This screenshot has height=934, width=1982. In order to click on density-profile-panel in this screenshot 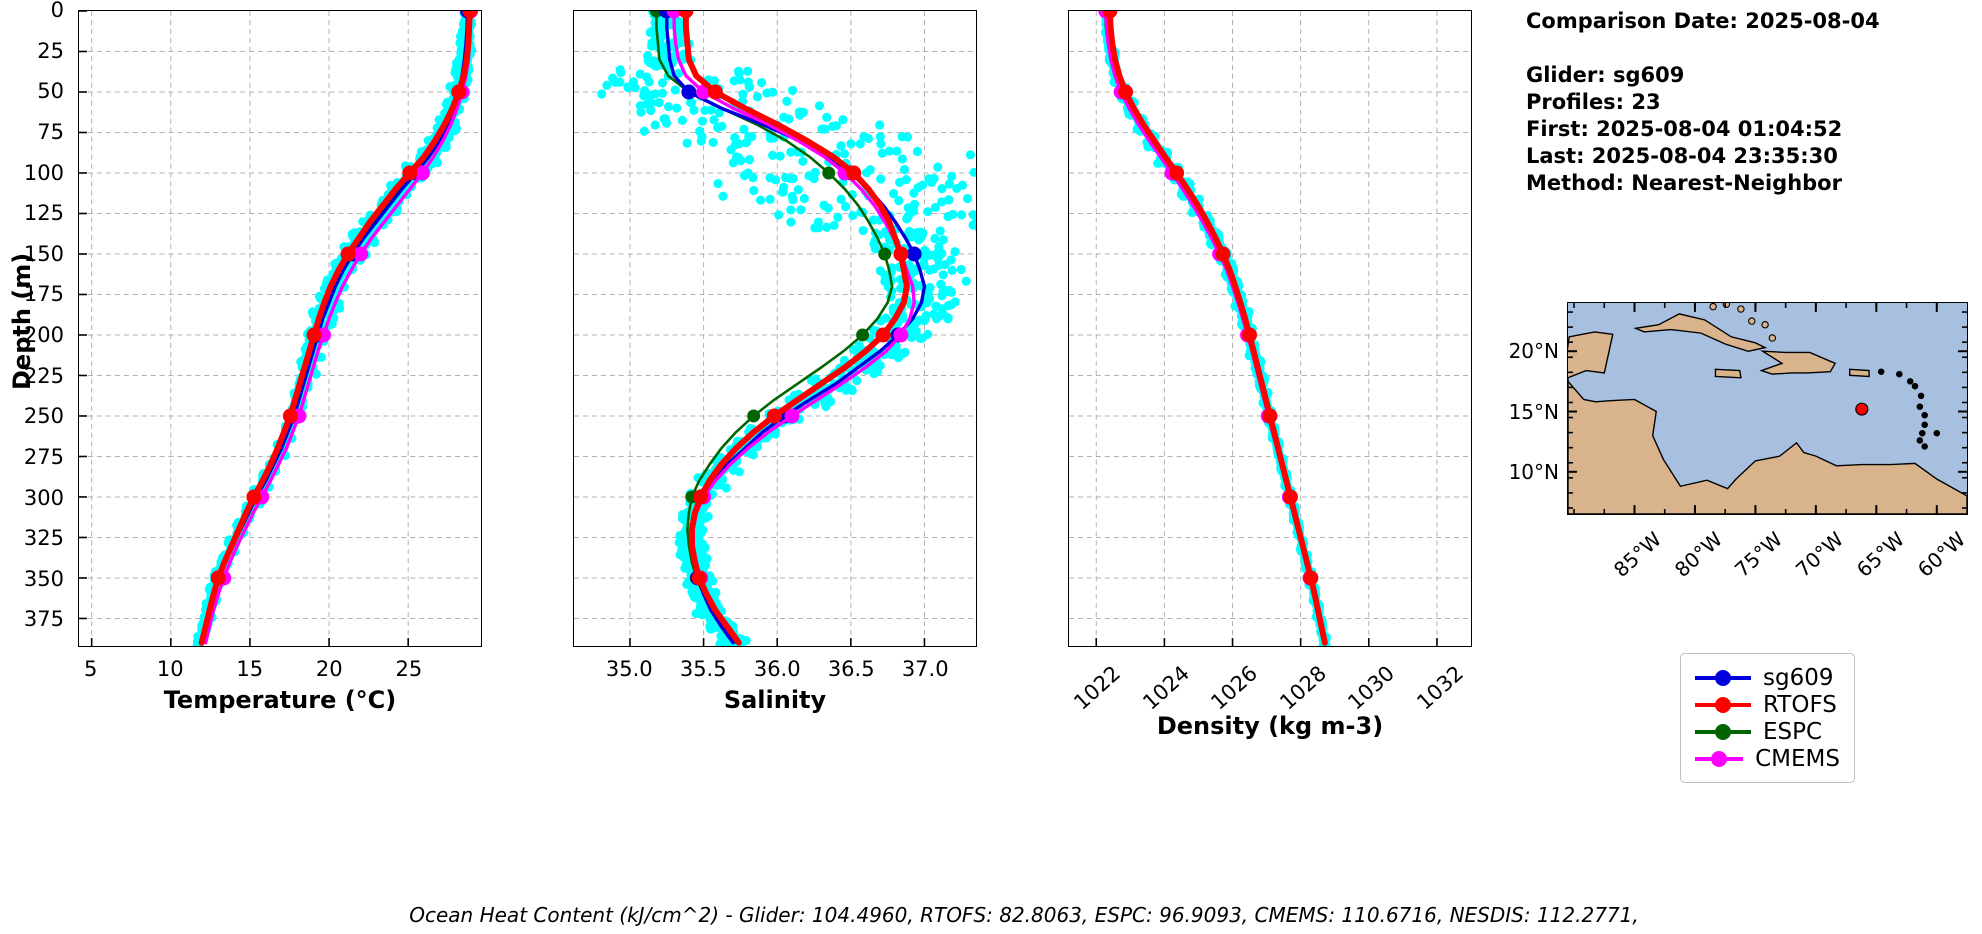, I will do `click(1270, 328)`.